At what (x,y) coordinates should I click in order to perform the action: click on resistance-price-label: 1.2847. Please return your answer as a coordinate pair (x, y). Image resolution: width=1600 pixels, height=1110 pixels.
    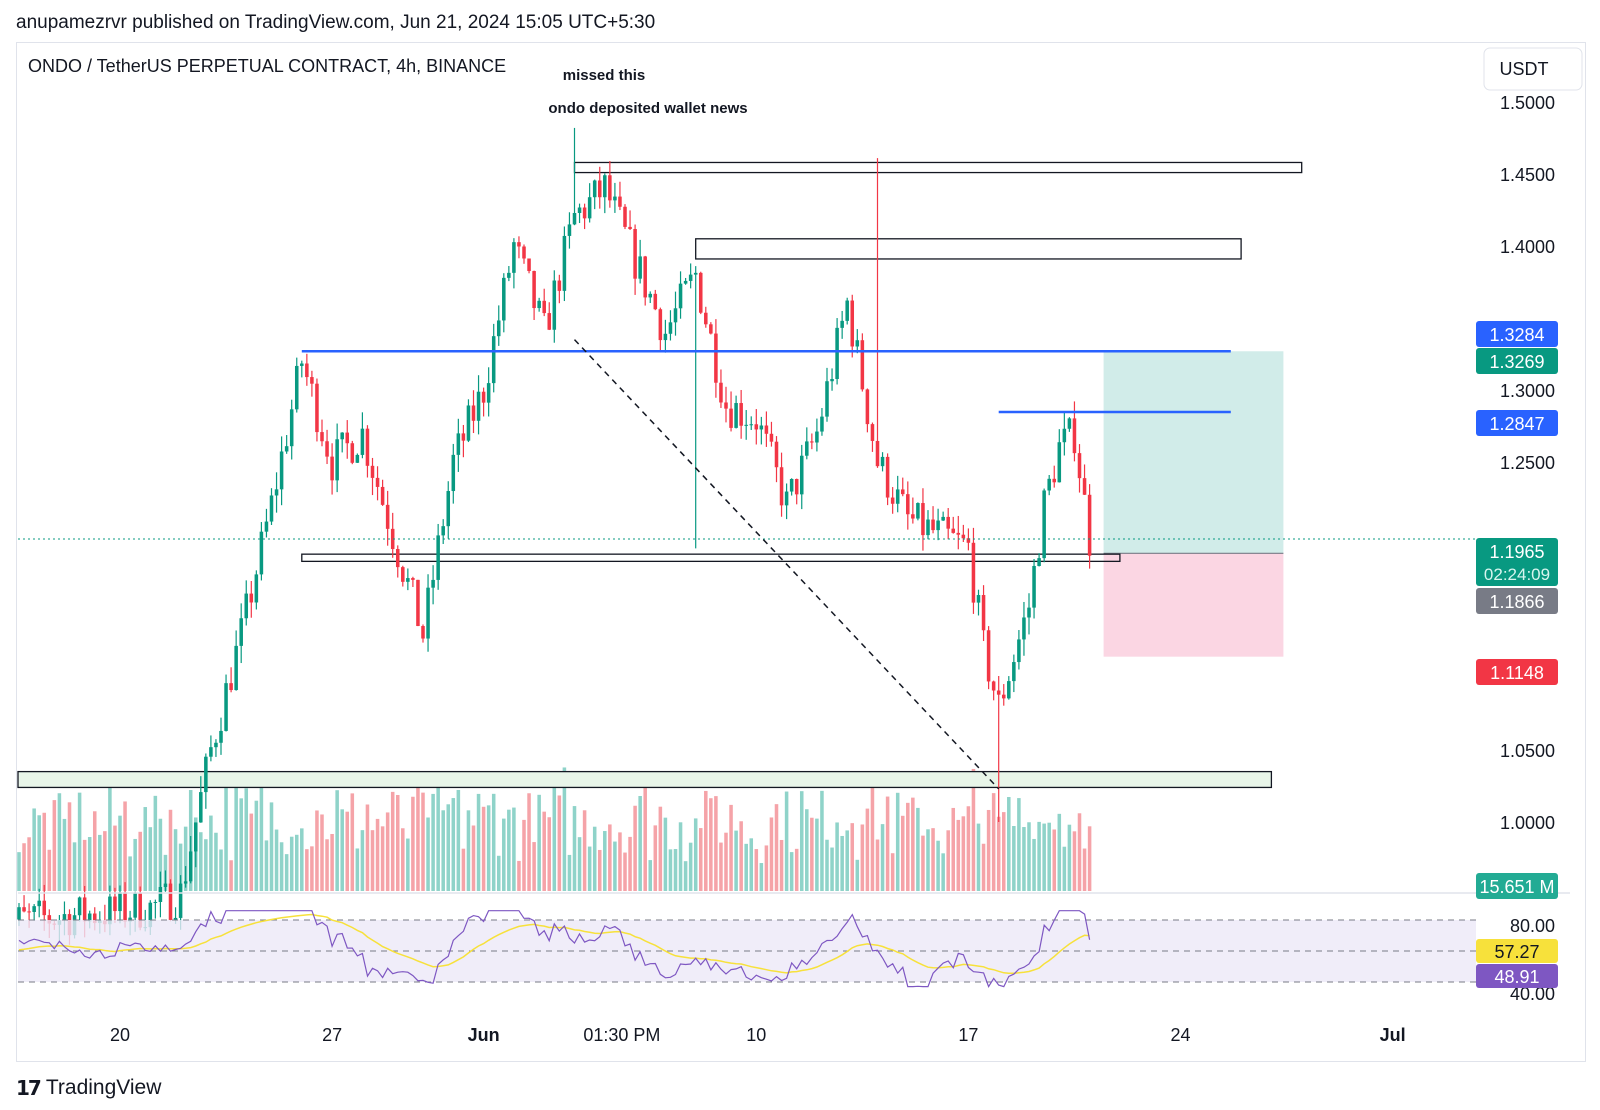
    Looking at the image, I should click on (1517, 423).